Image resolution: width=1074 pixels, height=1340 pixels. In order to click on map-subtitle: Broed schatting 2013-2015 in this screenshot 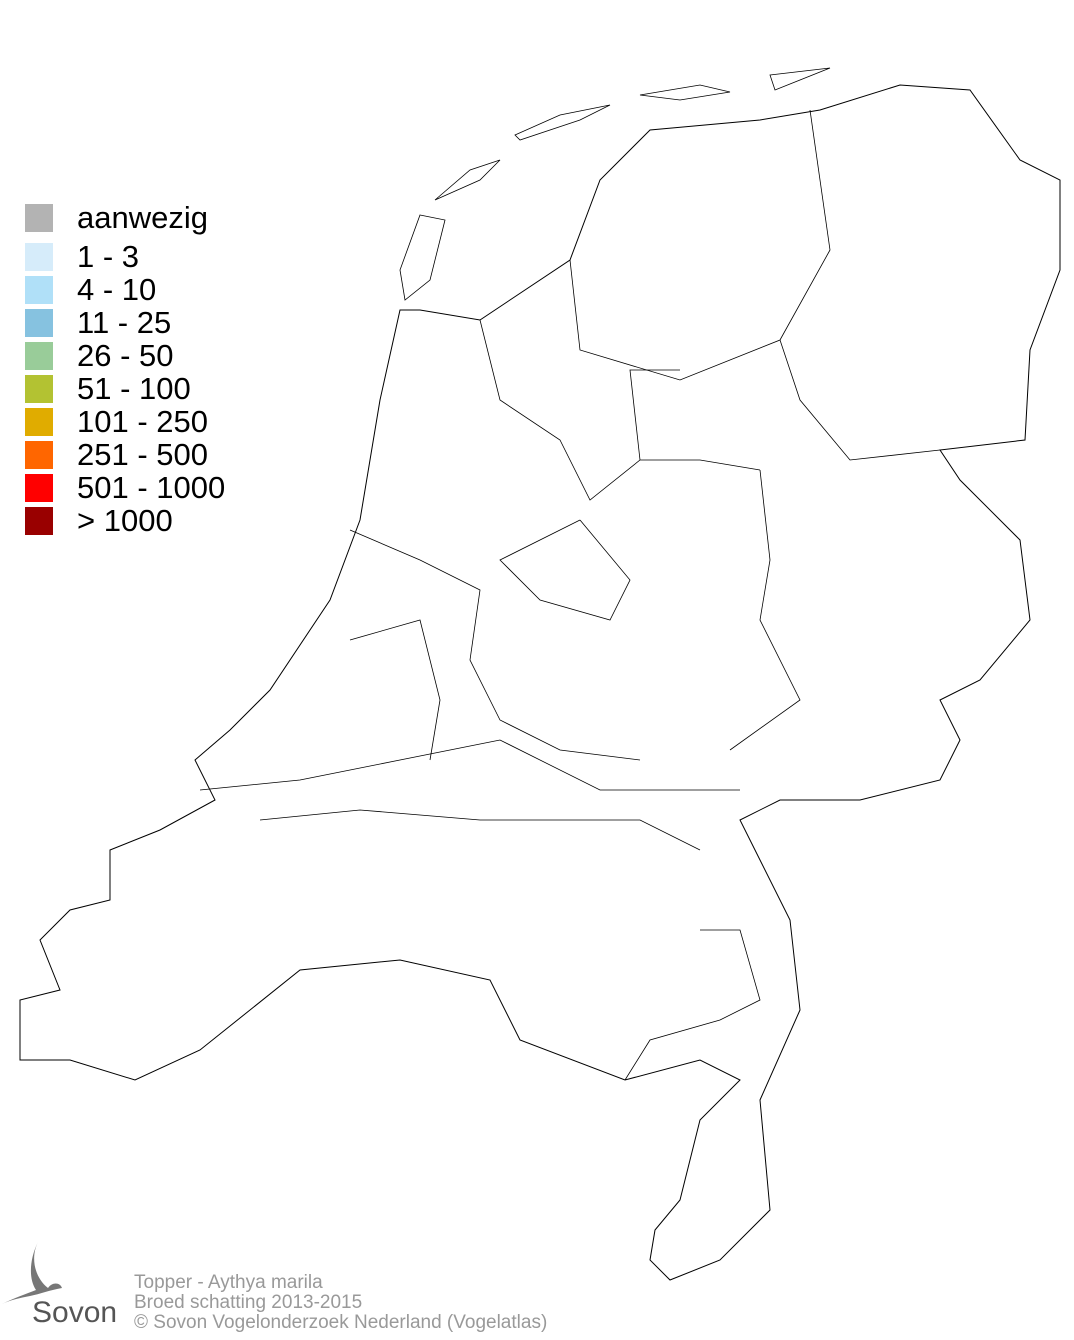, I will do `click(248, 1302)`.